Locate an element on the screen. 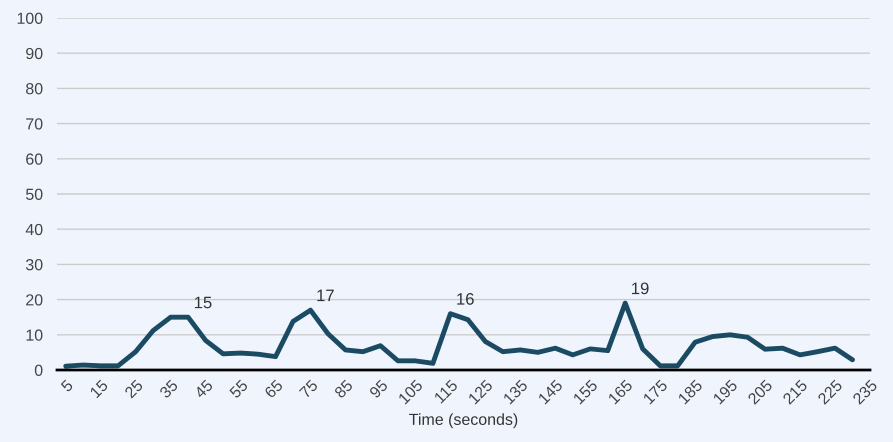  x-tick-label: 205 is located at coordinates (760, 392).